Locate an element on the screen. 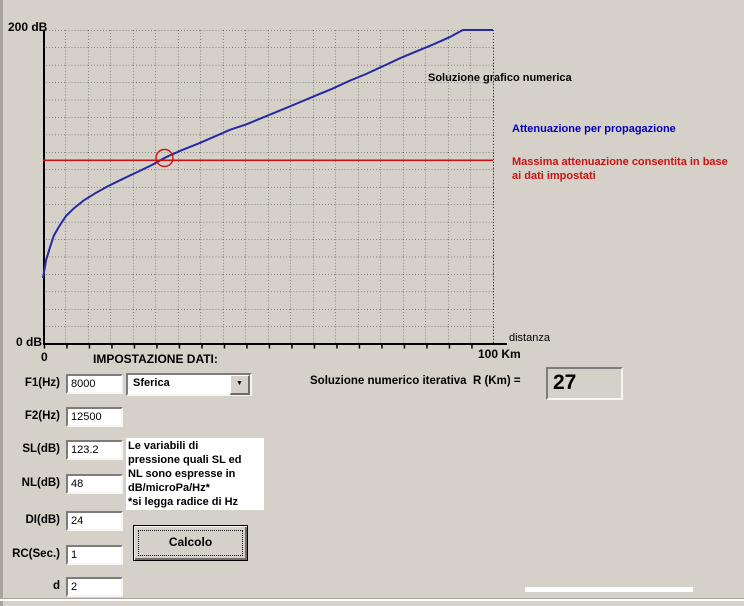 The height and width of the screenshot is (606, 744). field-label-d: d is located at coordinates (56, 586).